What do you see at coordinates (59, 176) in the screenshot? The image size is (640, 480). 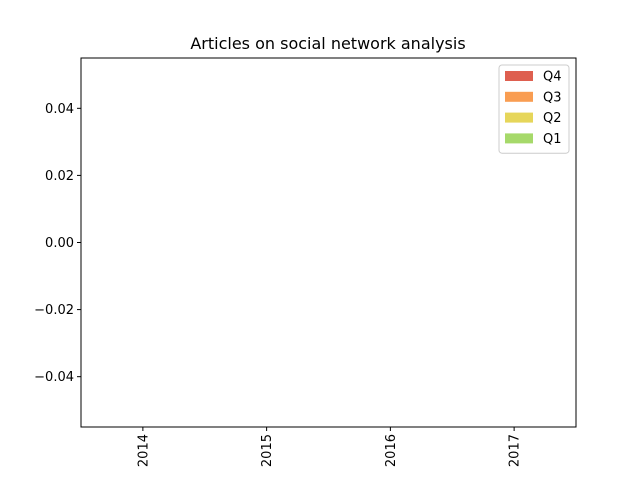 I see `y-tick-label: 0.02` at bounding box center [59, 176].